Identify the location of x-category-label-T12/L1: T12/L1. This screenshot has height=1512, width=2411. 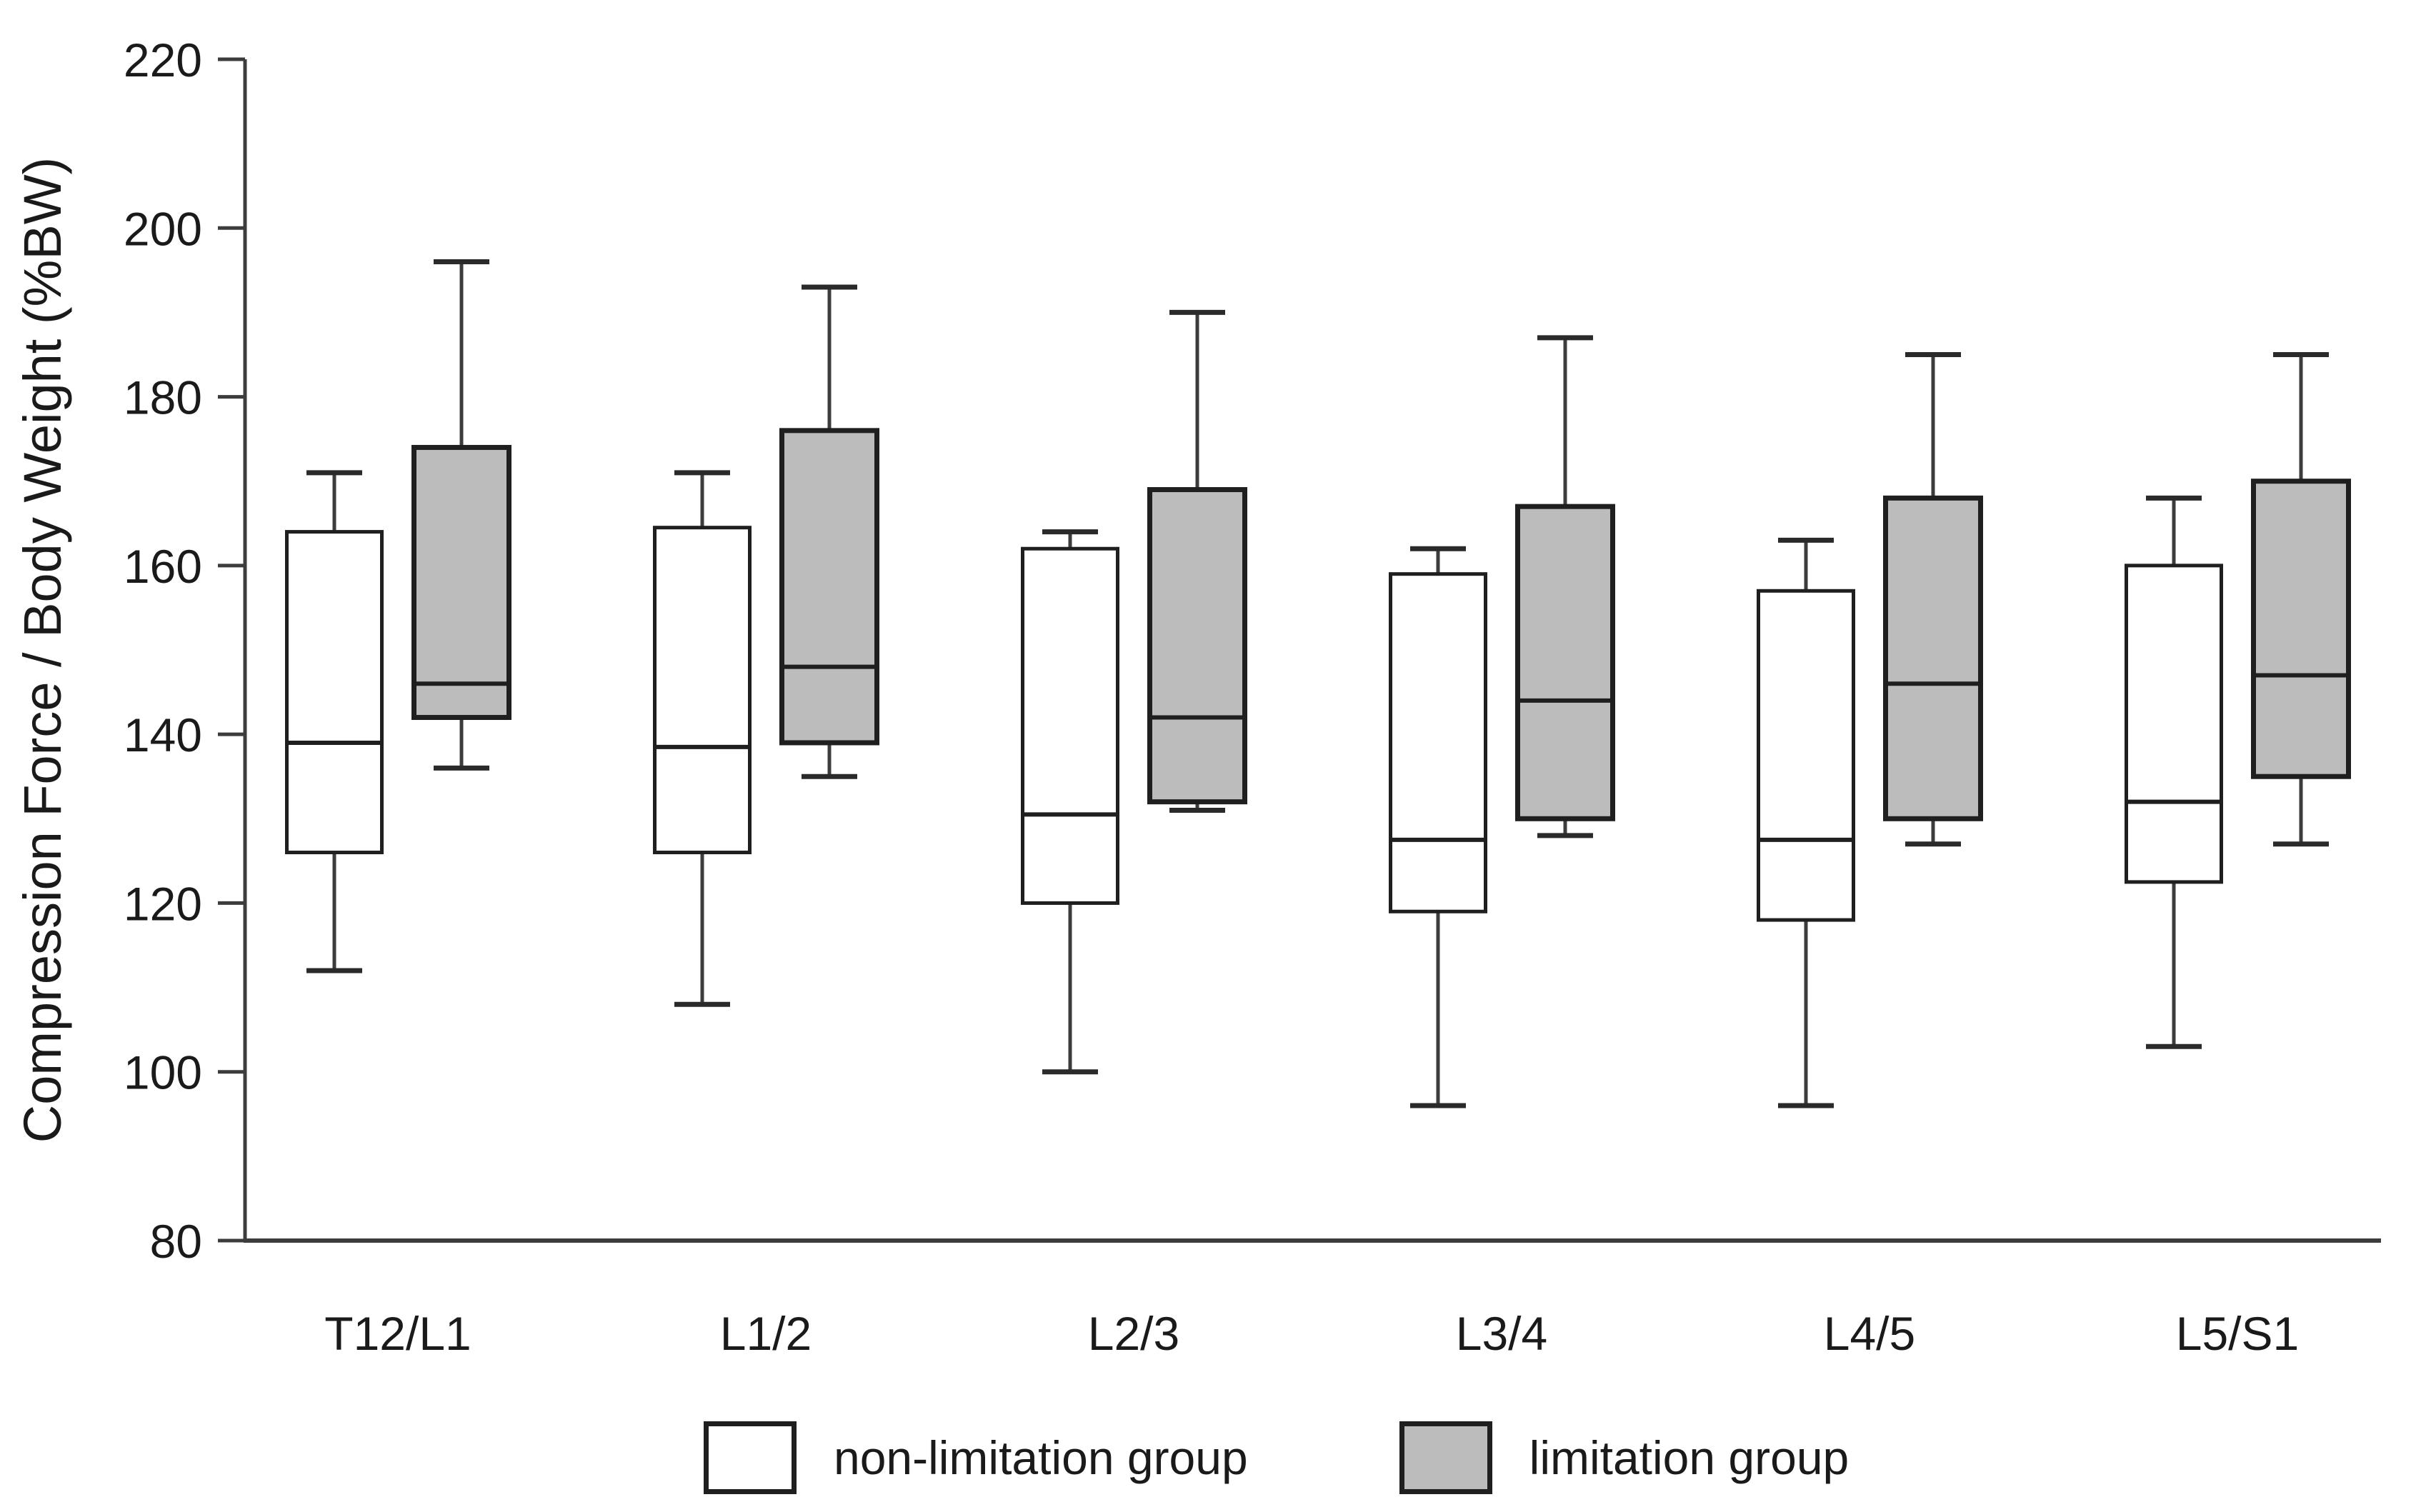
(397, 1333).